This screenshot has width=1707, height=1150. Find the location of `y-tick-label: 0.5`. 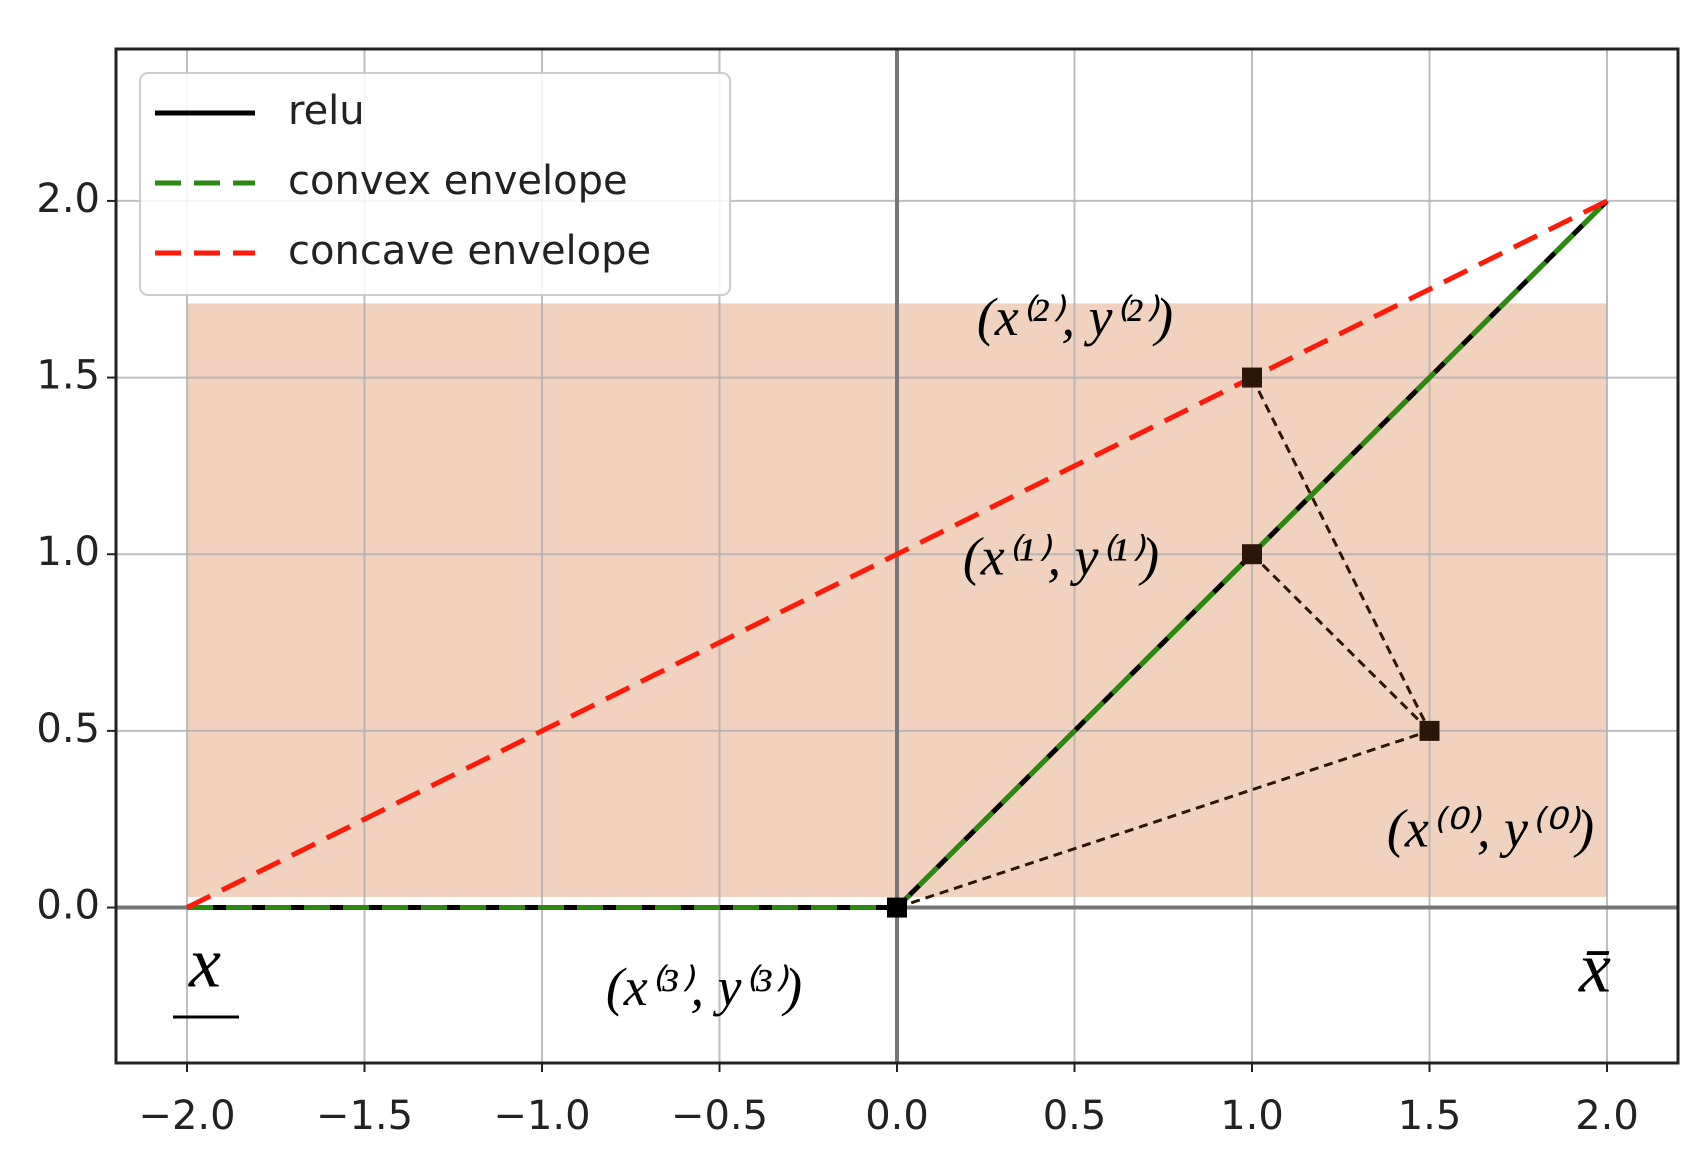

y-tick-label: 0.5 is located at coordinates (68, 729).